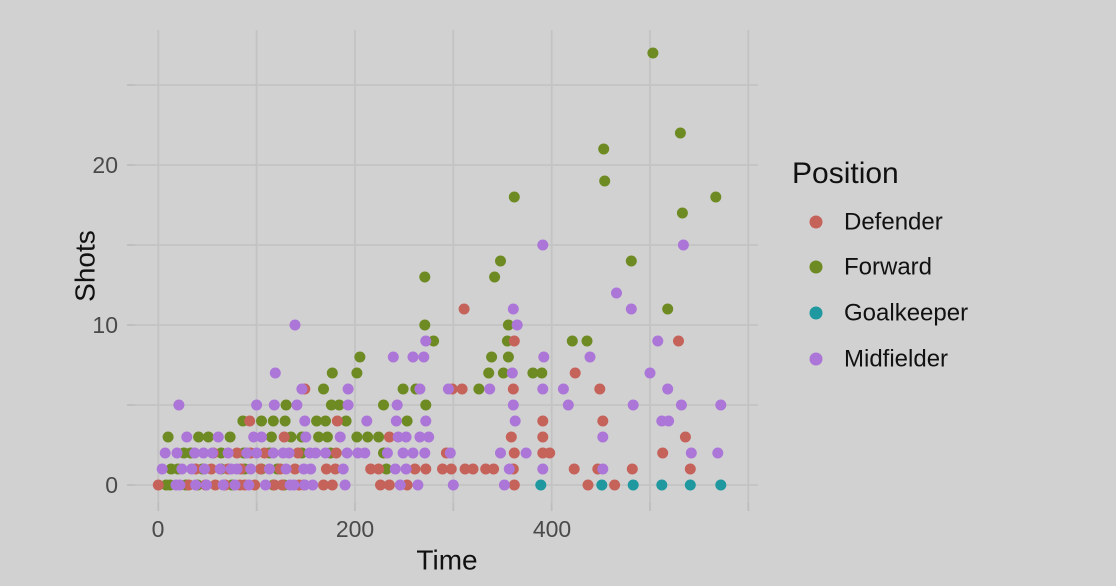  I want to click on legend-label-defender: Defender, so click(893, 222).